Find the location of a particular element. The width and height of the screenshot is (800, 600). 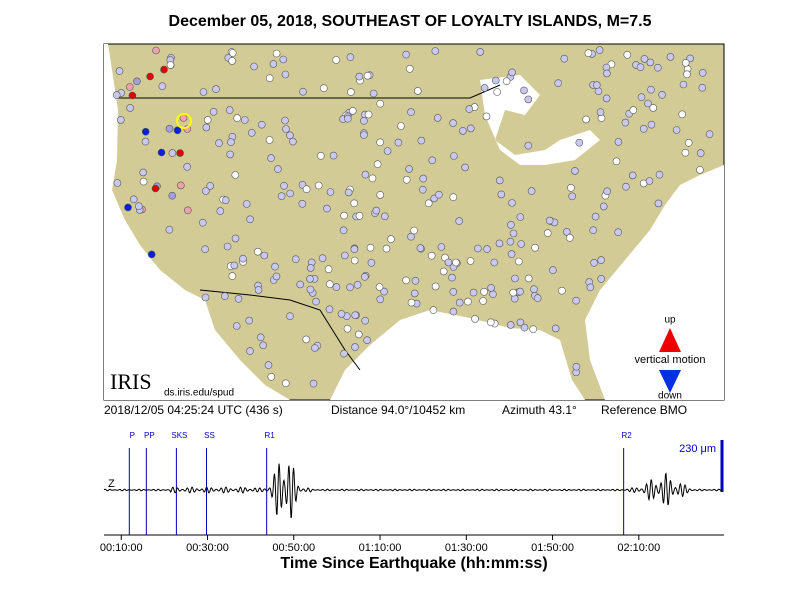

x-tick-label: 00:30:00 is located at coordinates (207, 548).